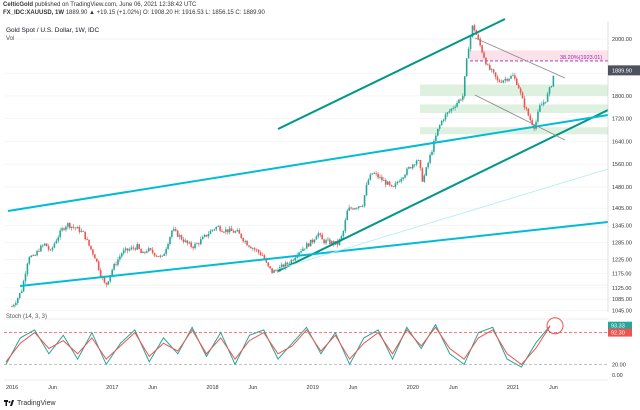 Image resolution: width=640 pixels, height=410 pixels. I want to click on price-tick-label: 1720.00, so click(622, 120).